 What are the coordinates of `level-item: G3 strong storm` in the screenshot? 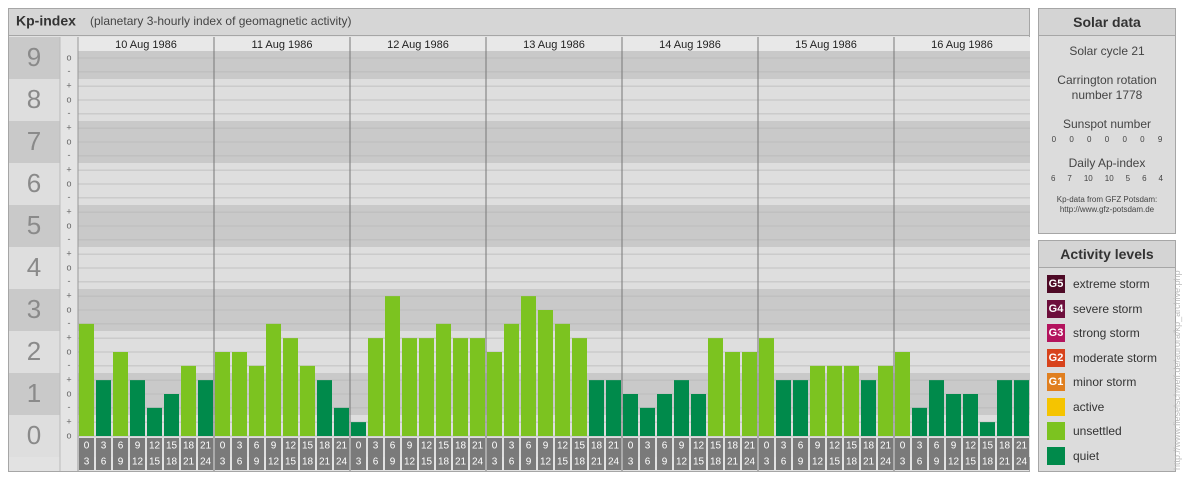 It's located at (1107, 333).